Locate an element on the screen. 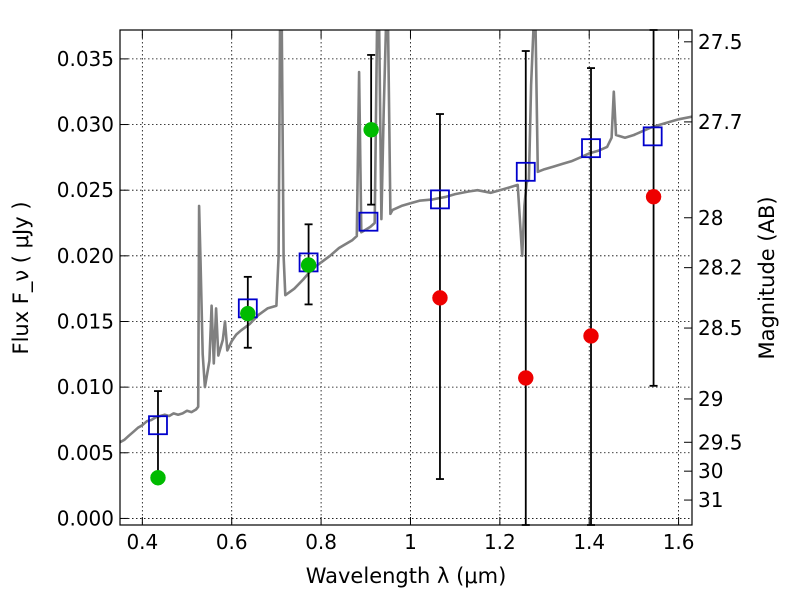 Image resolution: width=800 pixels, height=600 pixels. right-tick-label: 29 is located at coordinates (710, 399).